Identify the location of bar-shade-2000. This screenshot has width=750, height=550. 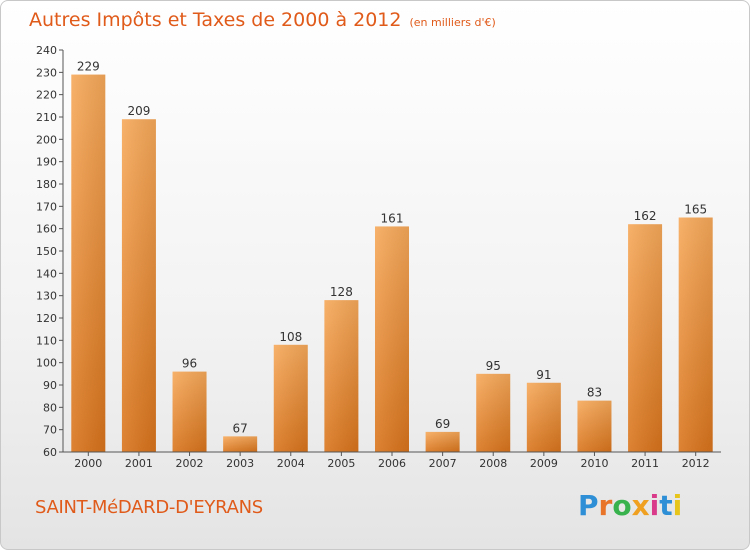
(88, 263).